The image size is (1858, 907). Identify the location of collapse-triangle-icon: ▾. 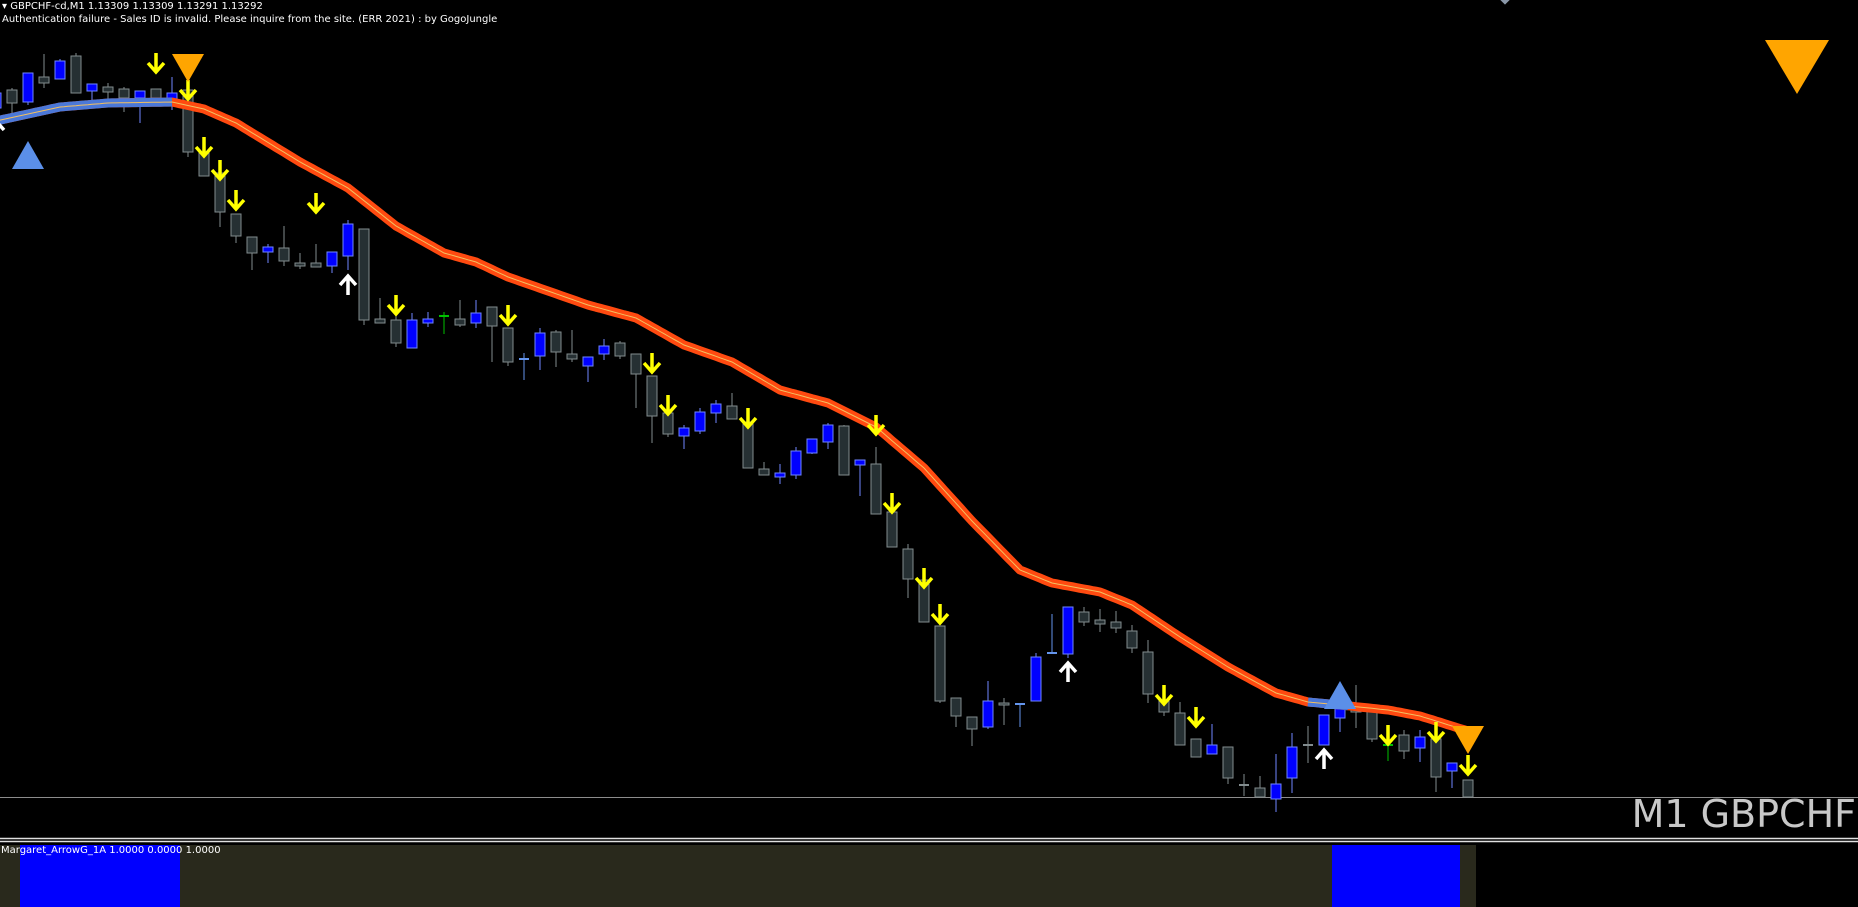
(5, 6).